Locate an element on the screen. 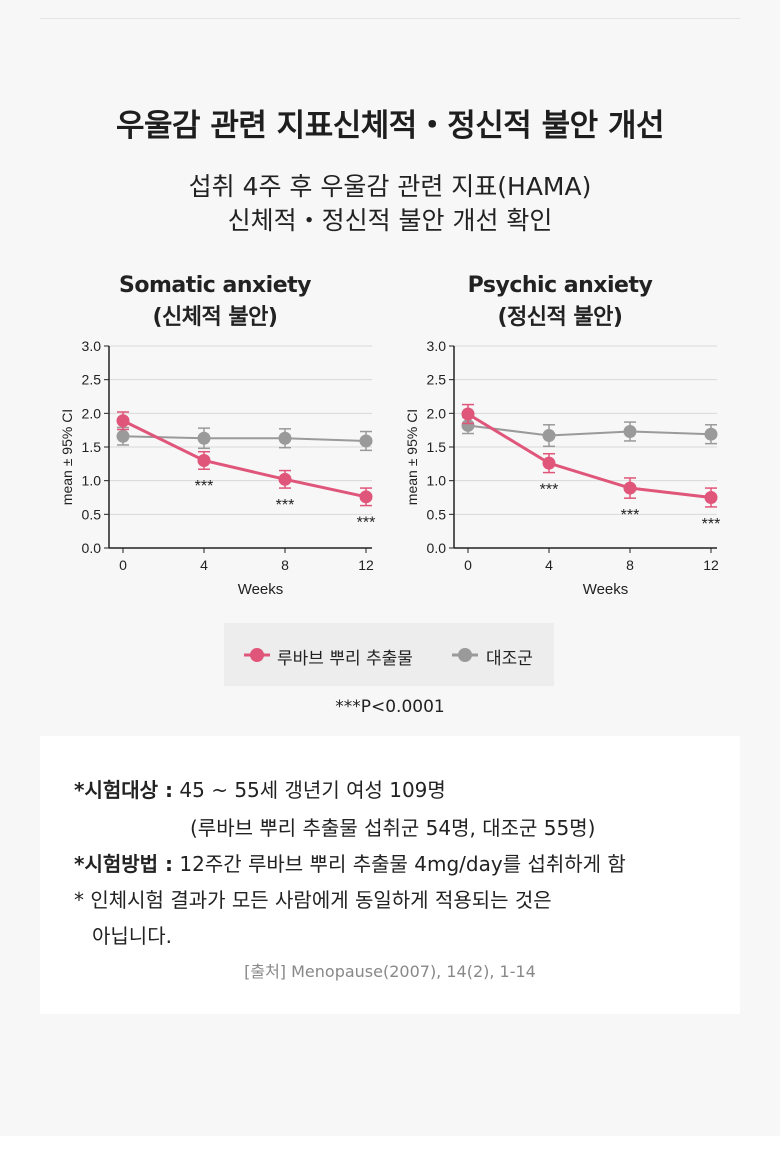  chart-title-ko: (정신적 불안) is located at coordinates (560, 317).